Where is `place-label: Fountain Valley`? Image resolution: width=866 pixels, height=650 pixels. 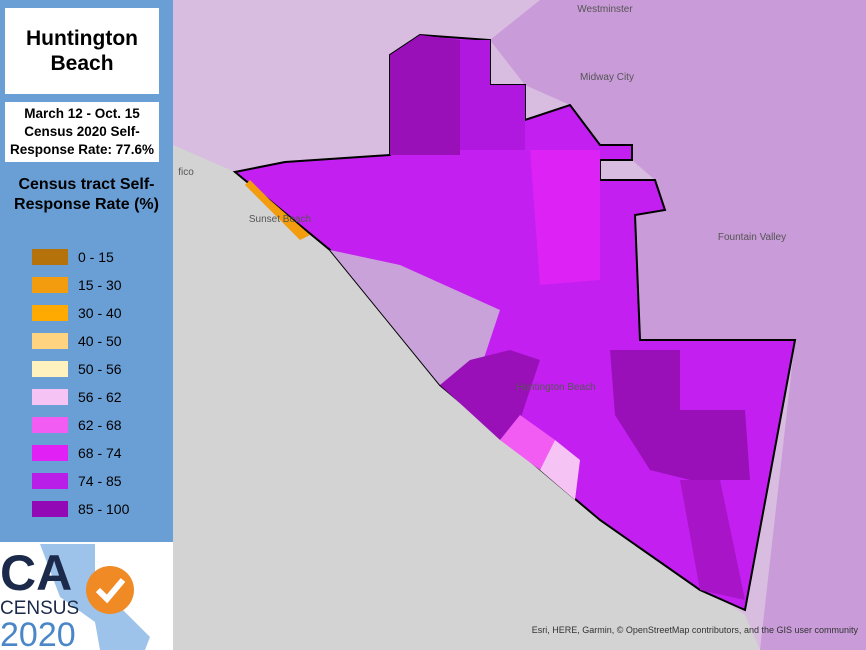 place-label: Fountain Valley is located at coordinates (752, 237).